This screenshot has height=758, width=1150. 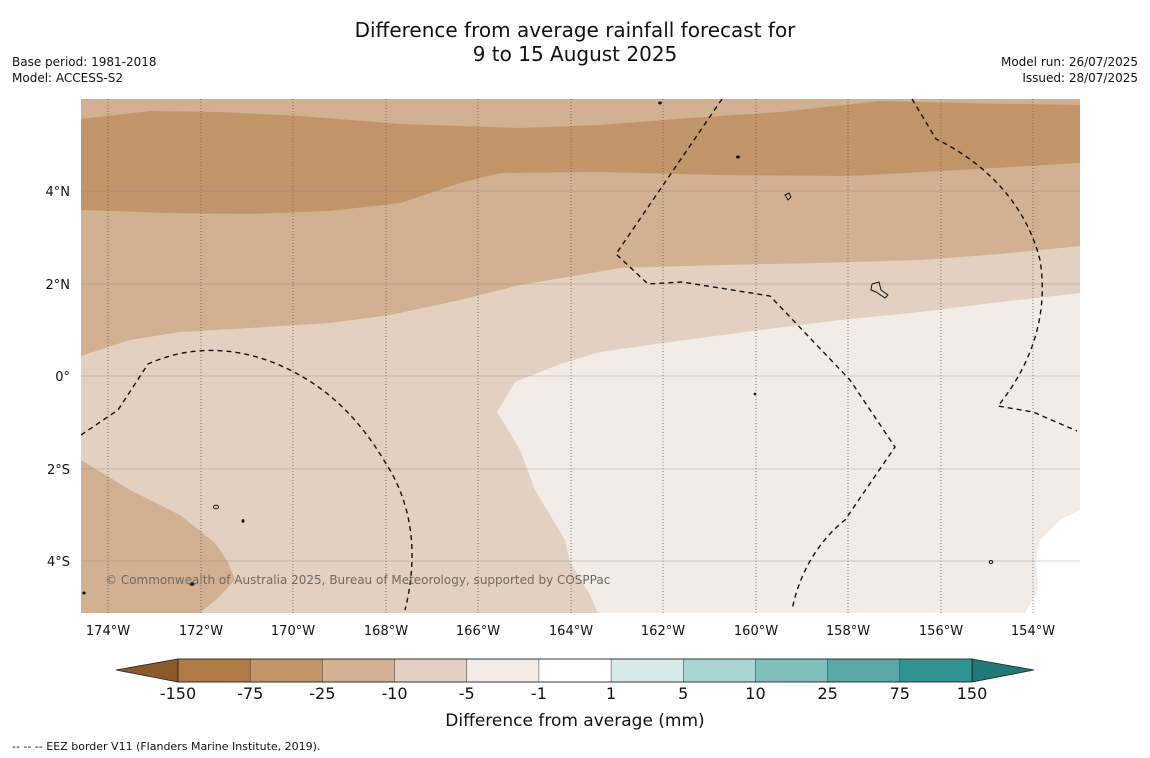 I want to click on lon-label: 158°W, so click(x=848, y=631).